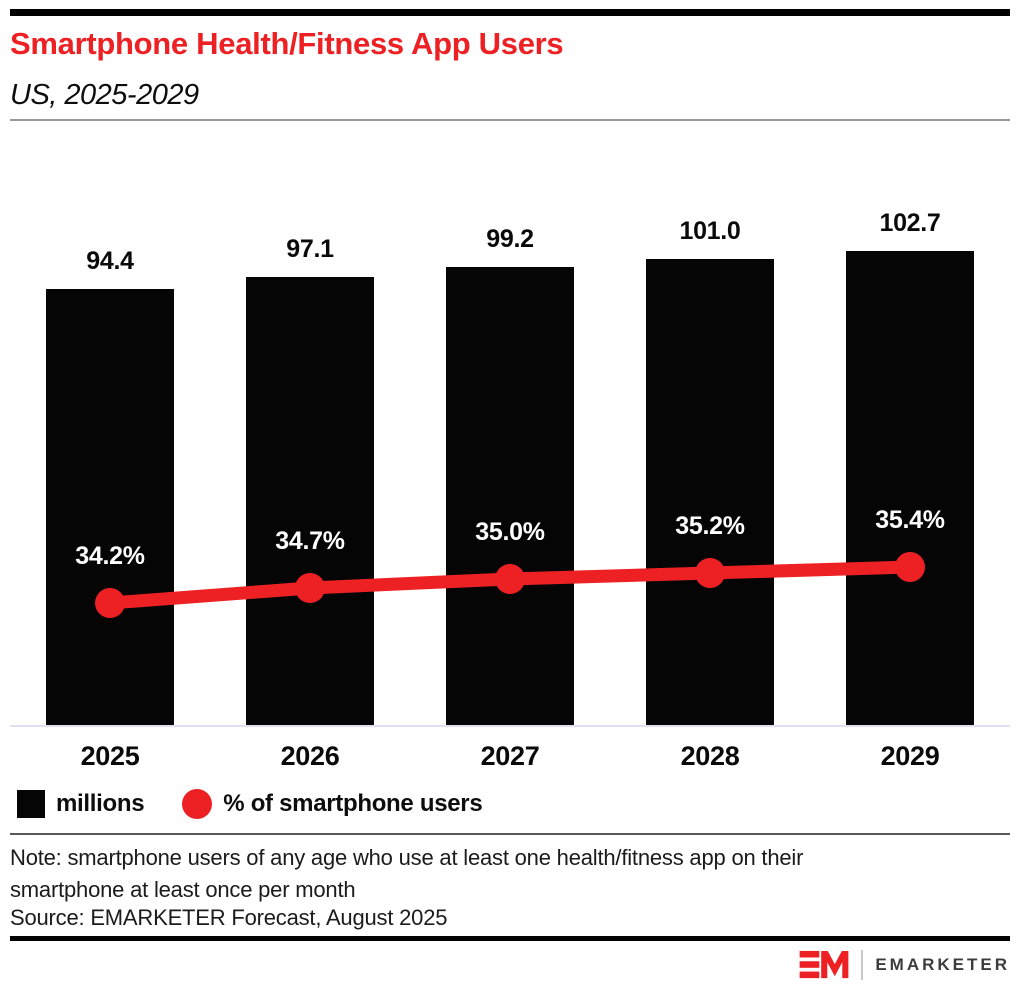 The height and width of the screenshot is (984, 1020). I want to click on chart-subtitle: US, 2025-2029, so click(104, 95).